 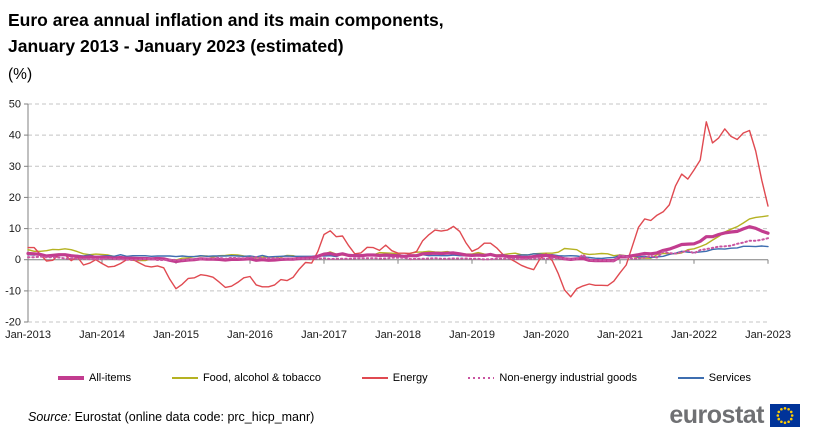 I want to click on eu-flag-icon, so click(x=785, y=415).